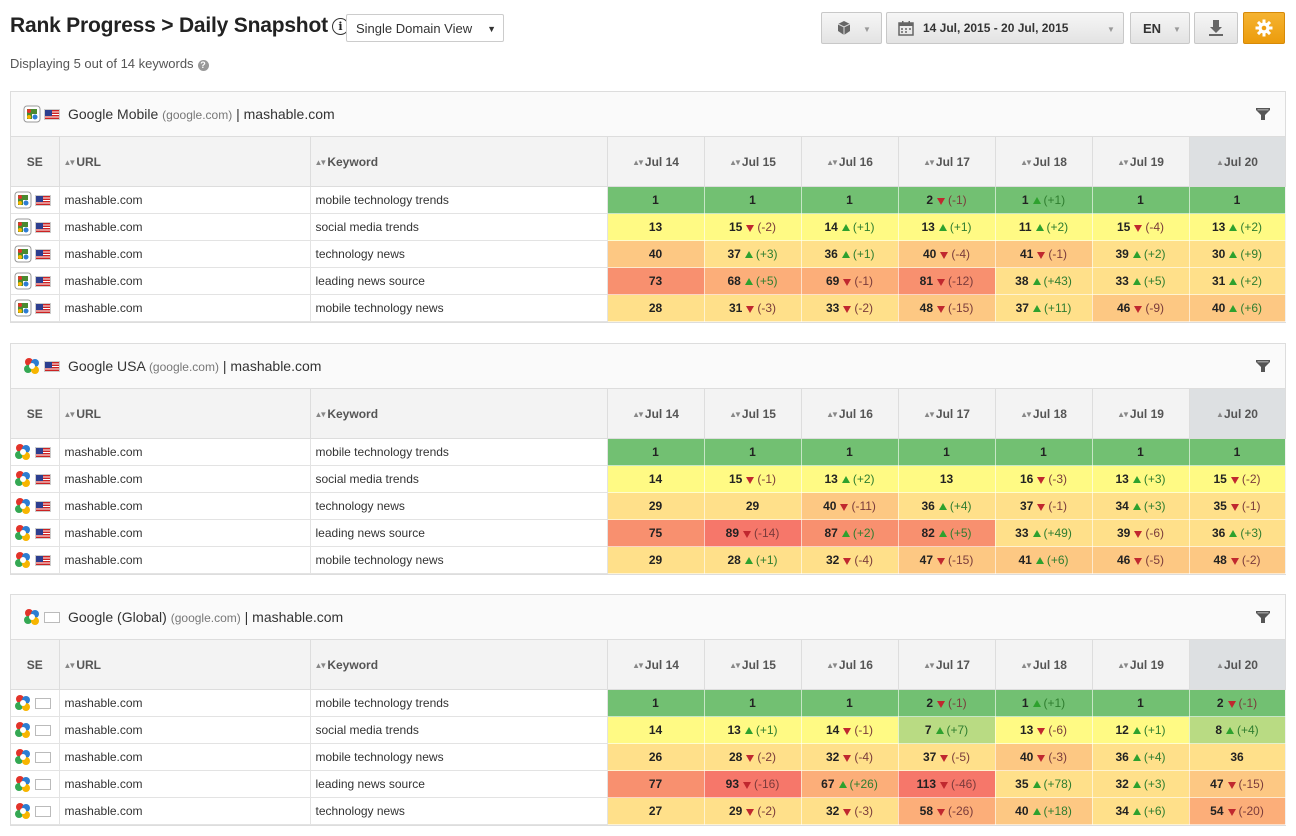 The width and height of the screenshot is (1296, 836). Describe the element at coordinates (1141, 784) in the screenshot. I see `rank-cell: 32 (+3)` at that location.